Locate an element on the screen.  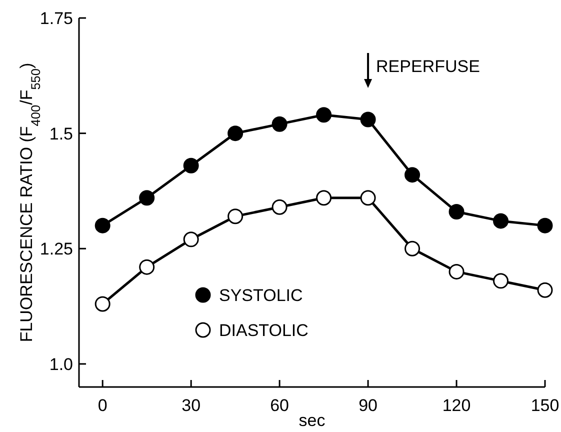
y-tick-label: 1.25 is located at coordinates (56, 249).